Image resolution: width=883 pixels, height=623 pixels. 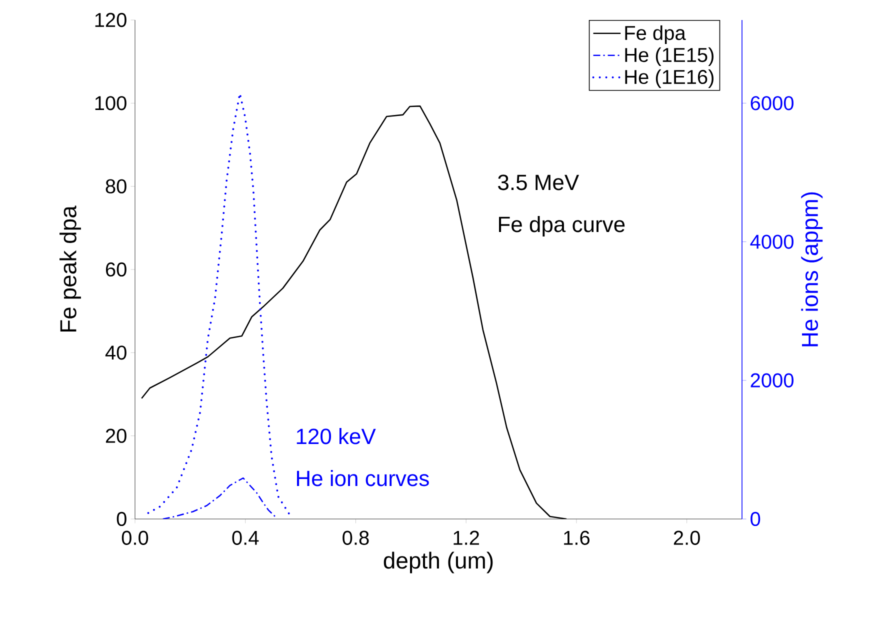 I want to click on y2-tick-label: 6000, so click(x=772, y=103).